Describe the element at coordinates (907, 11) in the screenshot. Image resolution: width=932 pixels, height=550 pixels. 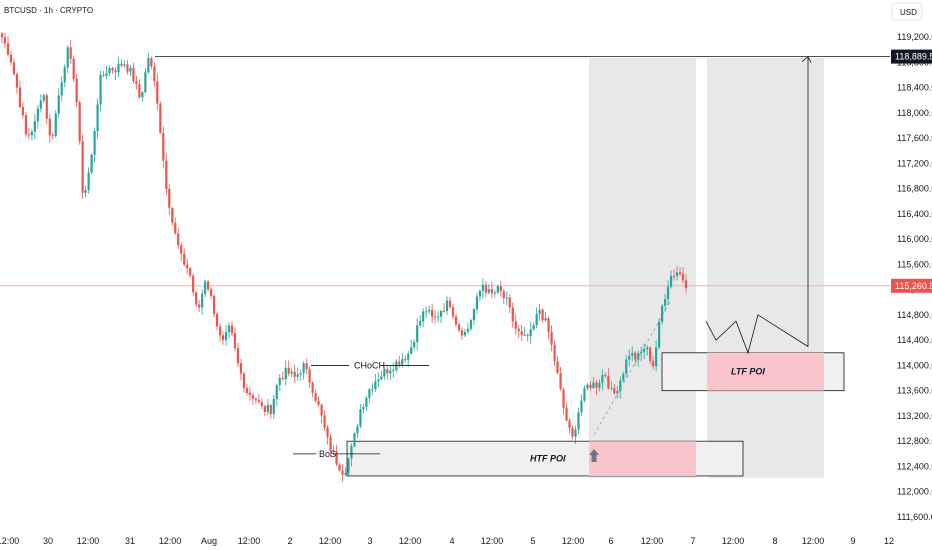
I see `currency-selector: USD` at that location.